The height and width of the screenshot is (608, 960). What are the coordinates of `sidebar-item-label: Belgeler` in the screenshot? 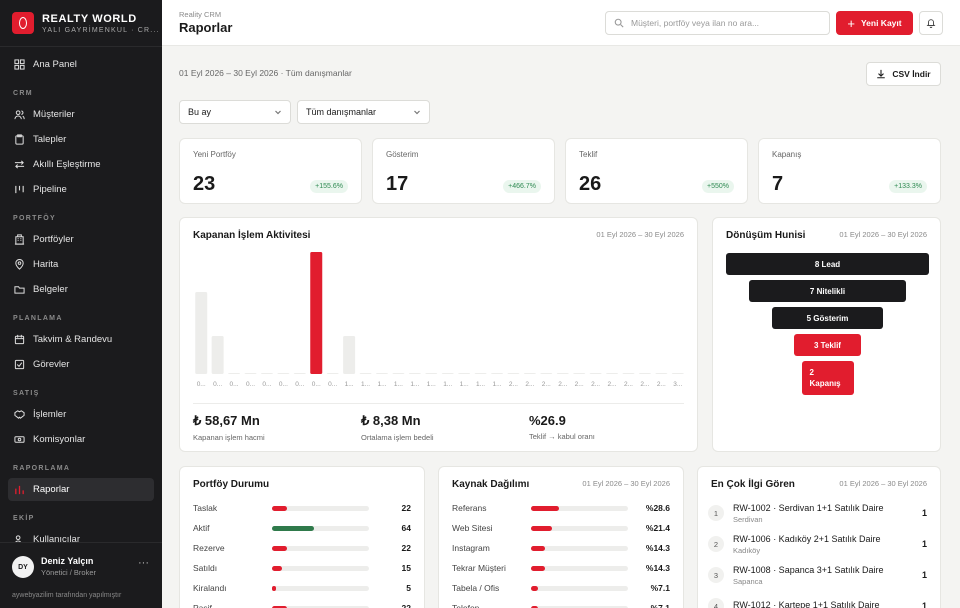 It's located at (50, 289).